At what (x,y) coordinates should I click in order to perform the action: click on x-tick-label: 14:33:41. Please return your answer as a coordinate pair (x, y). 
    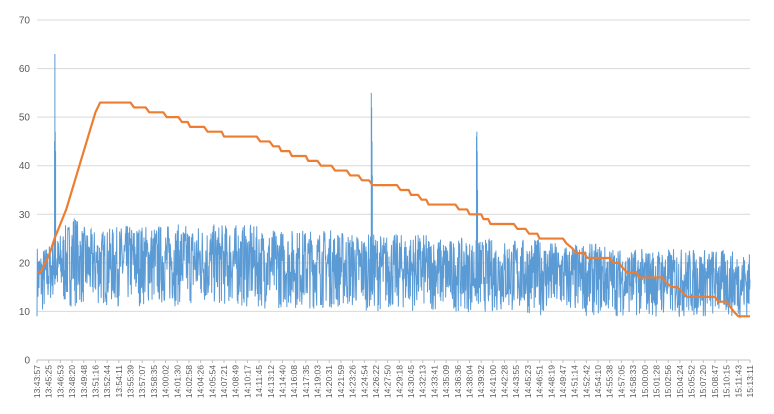
    Looking at the image, I should click on (434, 381).